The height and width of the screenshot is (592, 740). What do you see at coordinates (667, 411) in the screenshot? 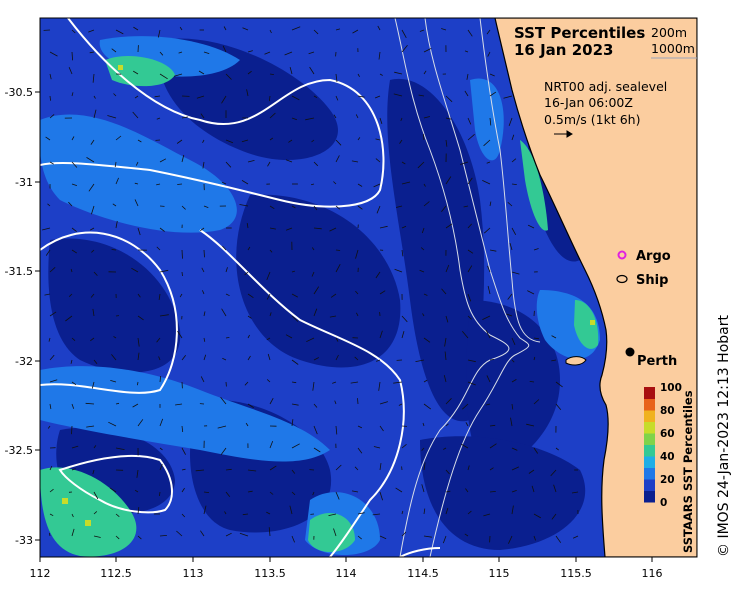
I see `colorbar-tick: 80` at bounding box center [667, 411].